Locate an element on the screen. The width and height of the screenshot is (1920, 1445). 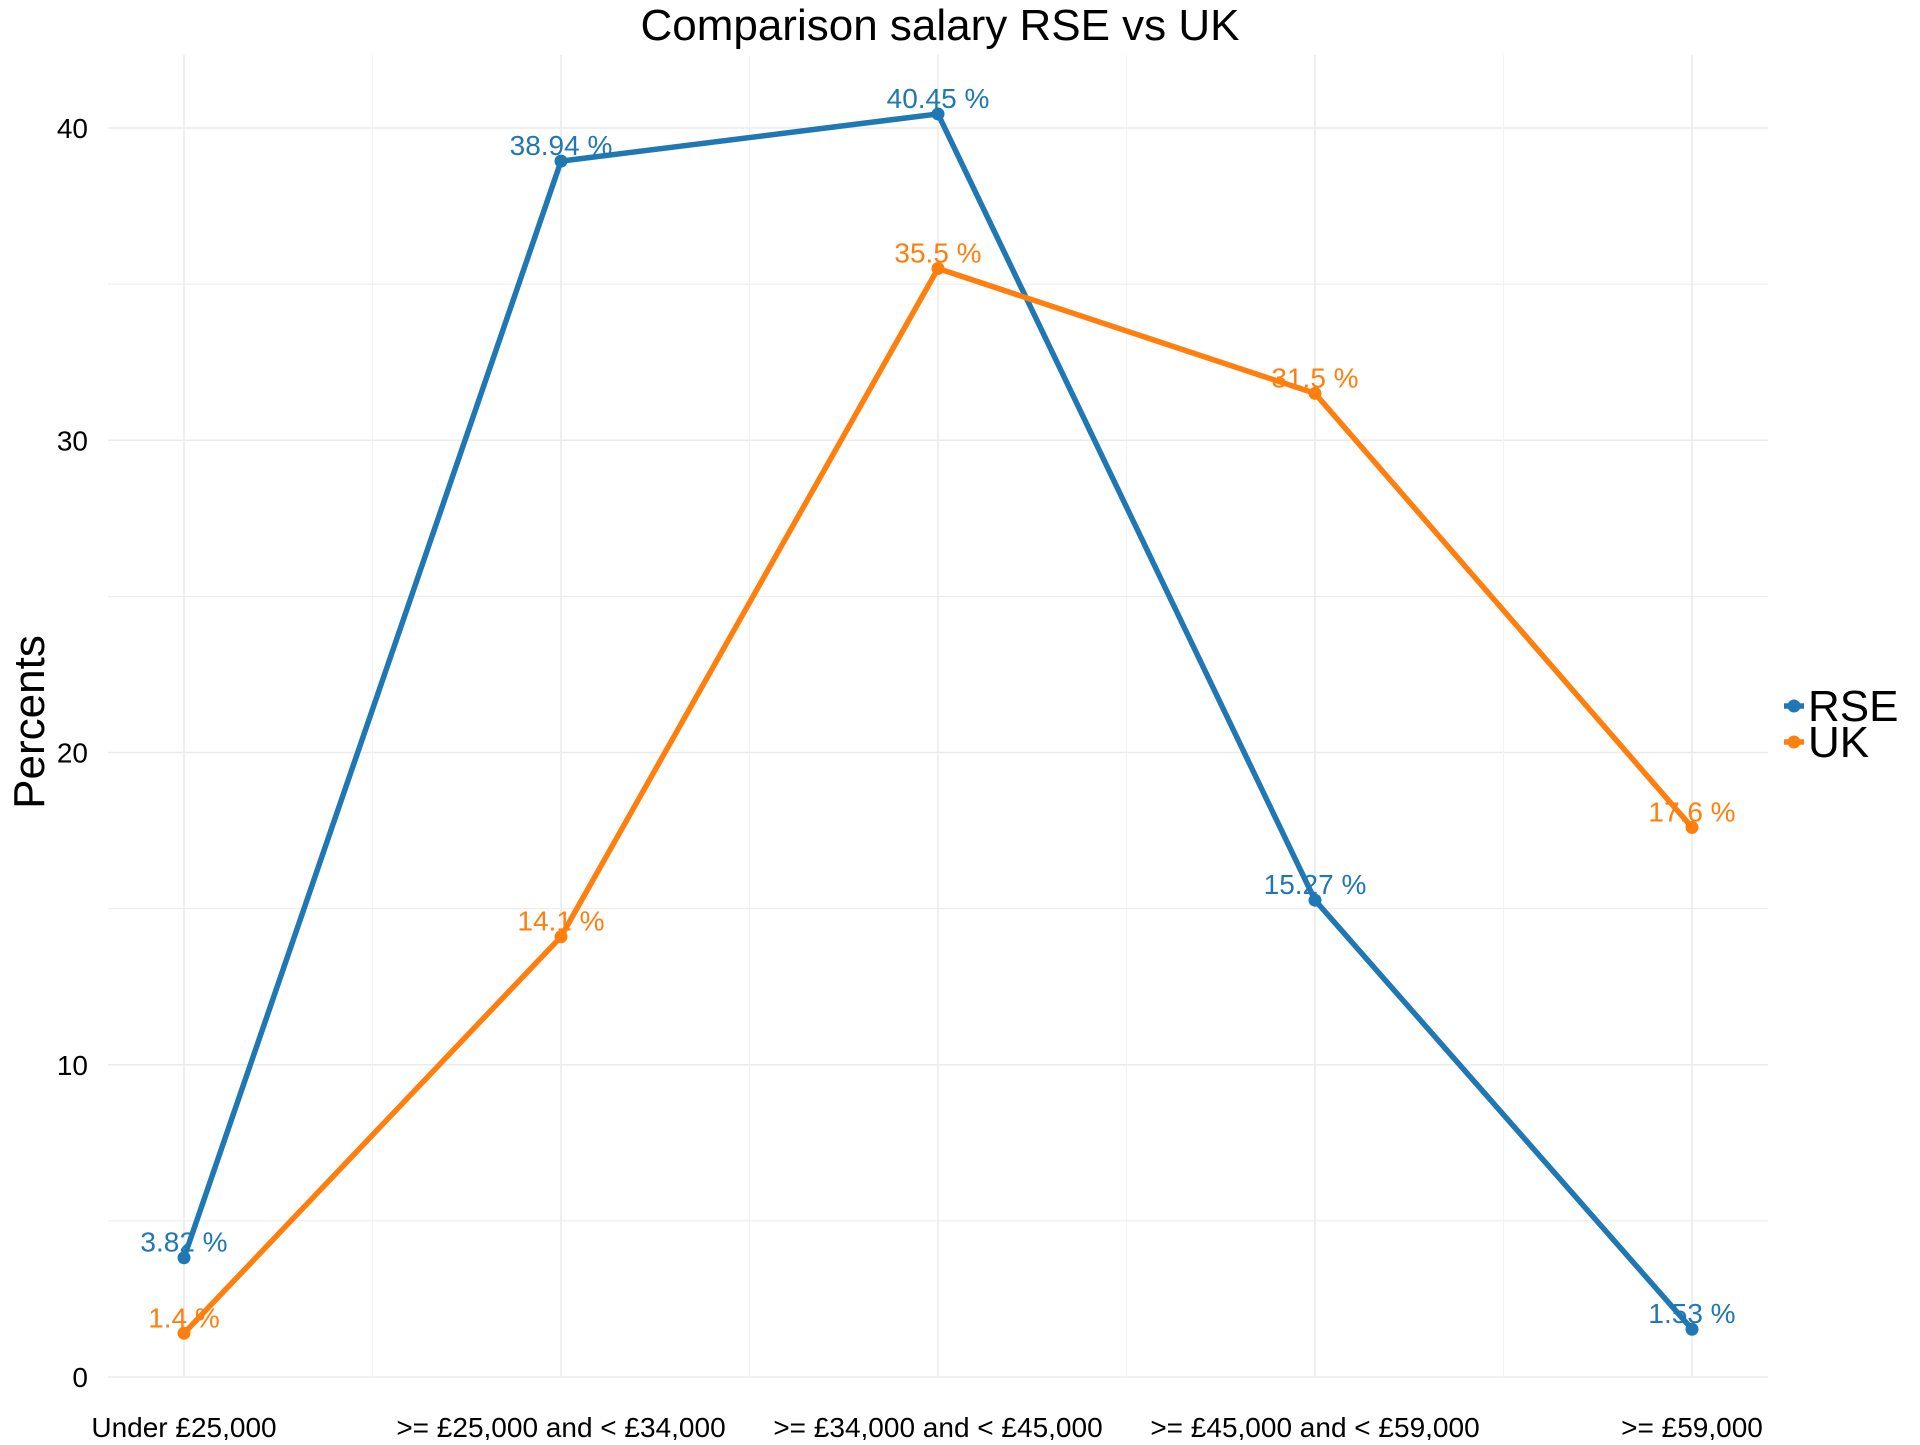
chart-title: Comparison salary RSE vs UK is located at coordinates (939, 25).